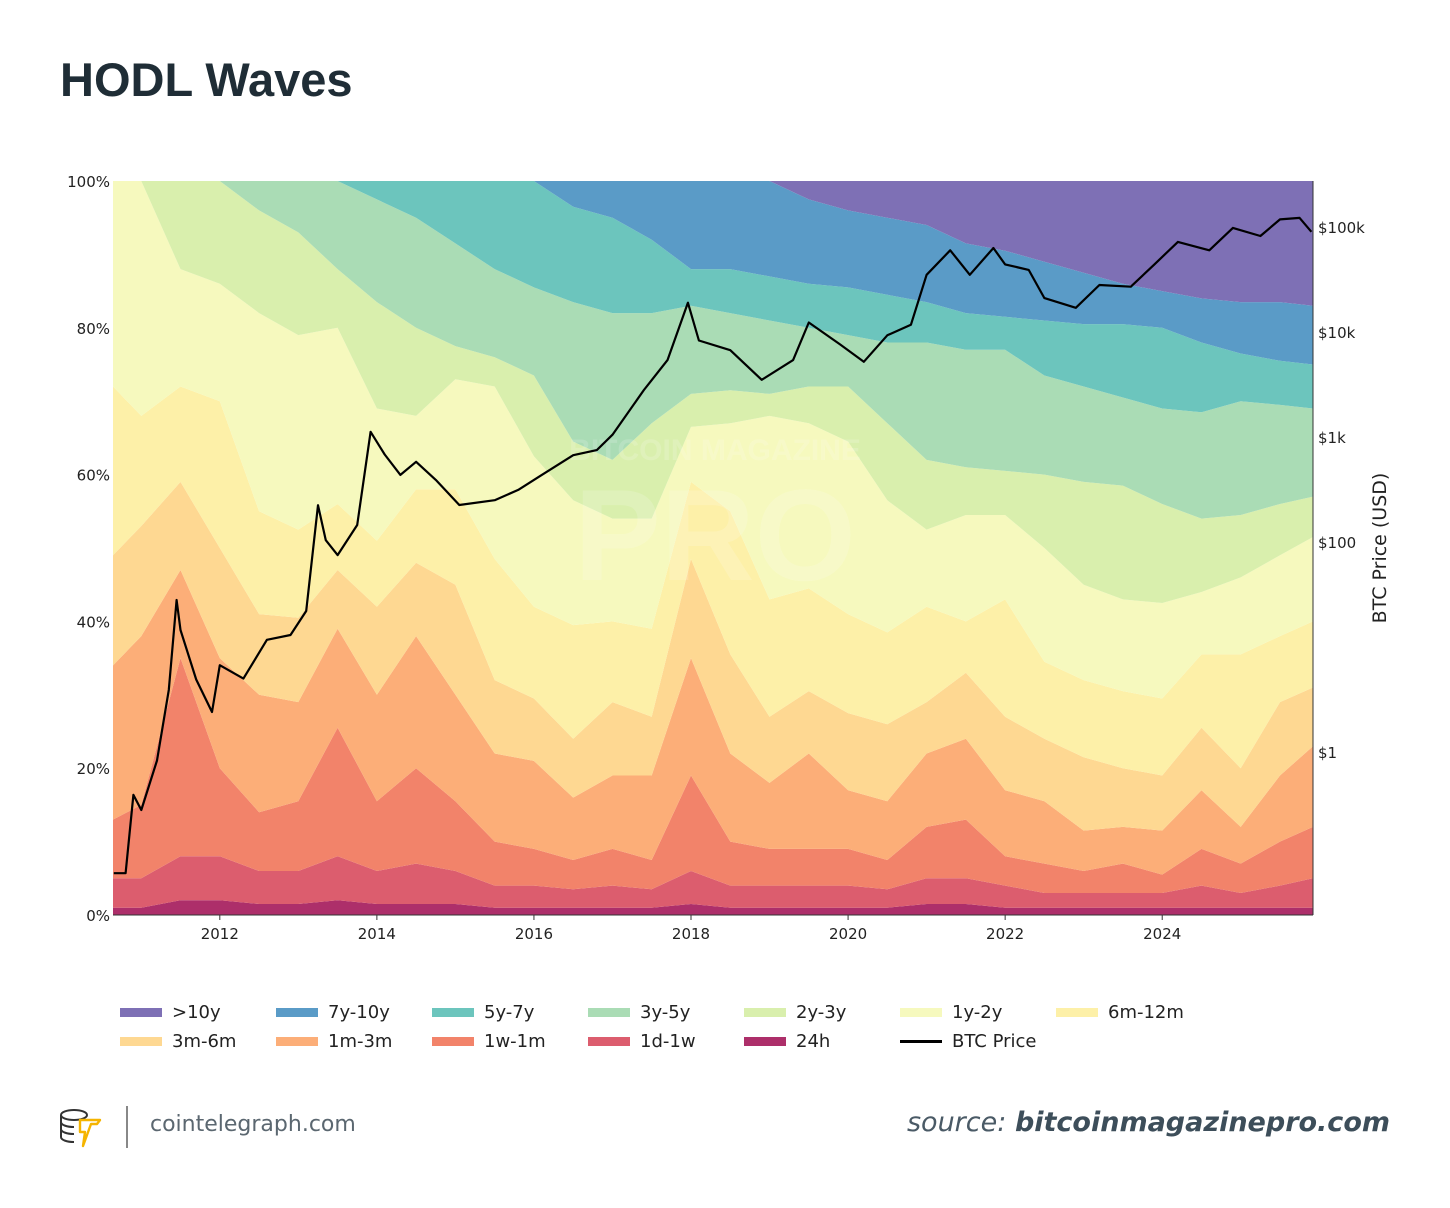  I want to click on legend-label: BTC Price, so click(994, 1041).